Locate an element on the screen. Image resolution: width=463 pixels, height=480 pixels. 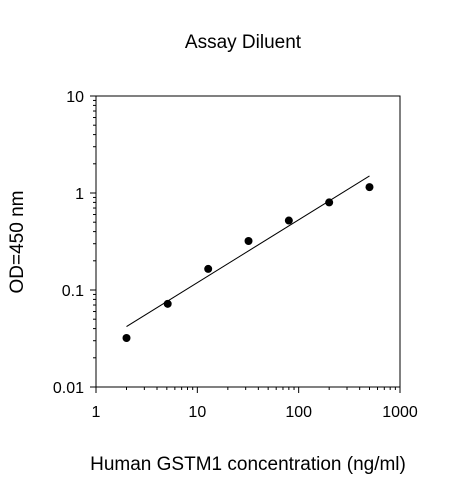
x-axis-label: Human GSTM1 concentration (ng/ml) is located at coordinates (248, 464).